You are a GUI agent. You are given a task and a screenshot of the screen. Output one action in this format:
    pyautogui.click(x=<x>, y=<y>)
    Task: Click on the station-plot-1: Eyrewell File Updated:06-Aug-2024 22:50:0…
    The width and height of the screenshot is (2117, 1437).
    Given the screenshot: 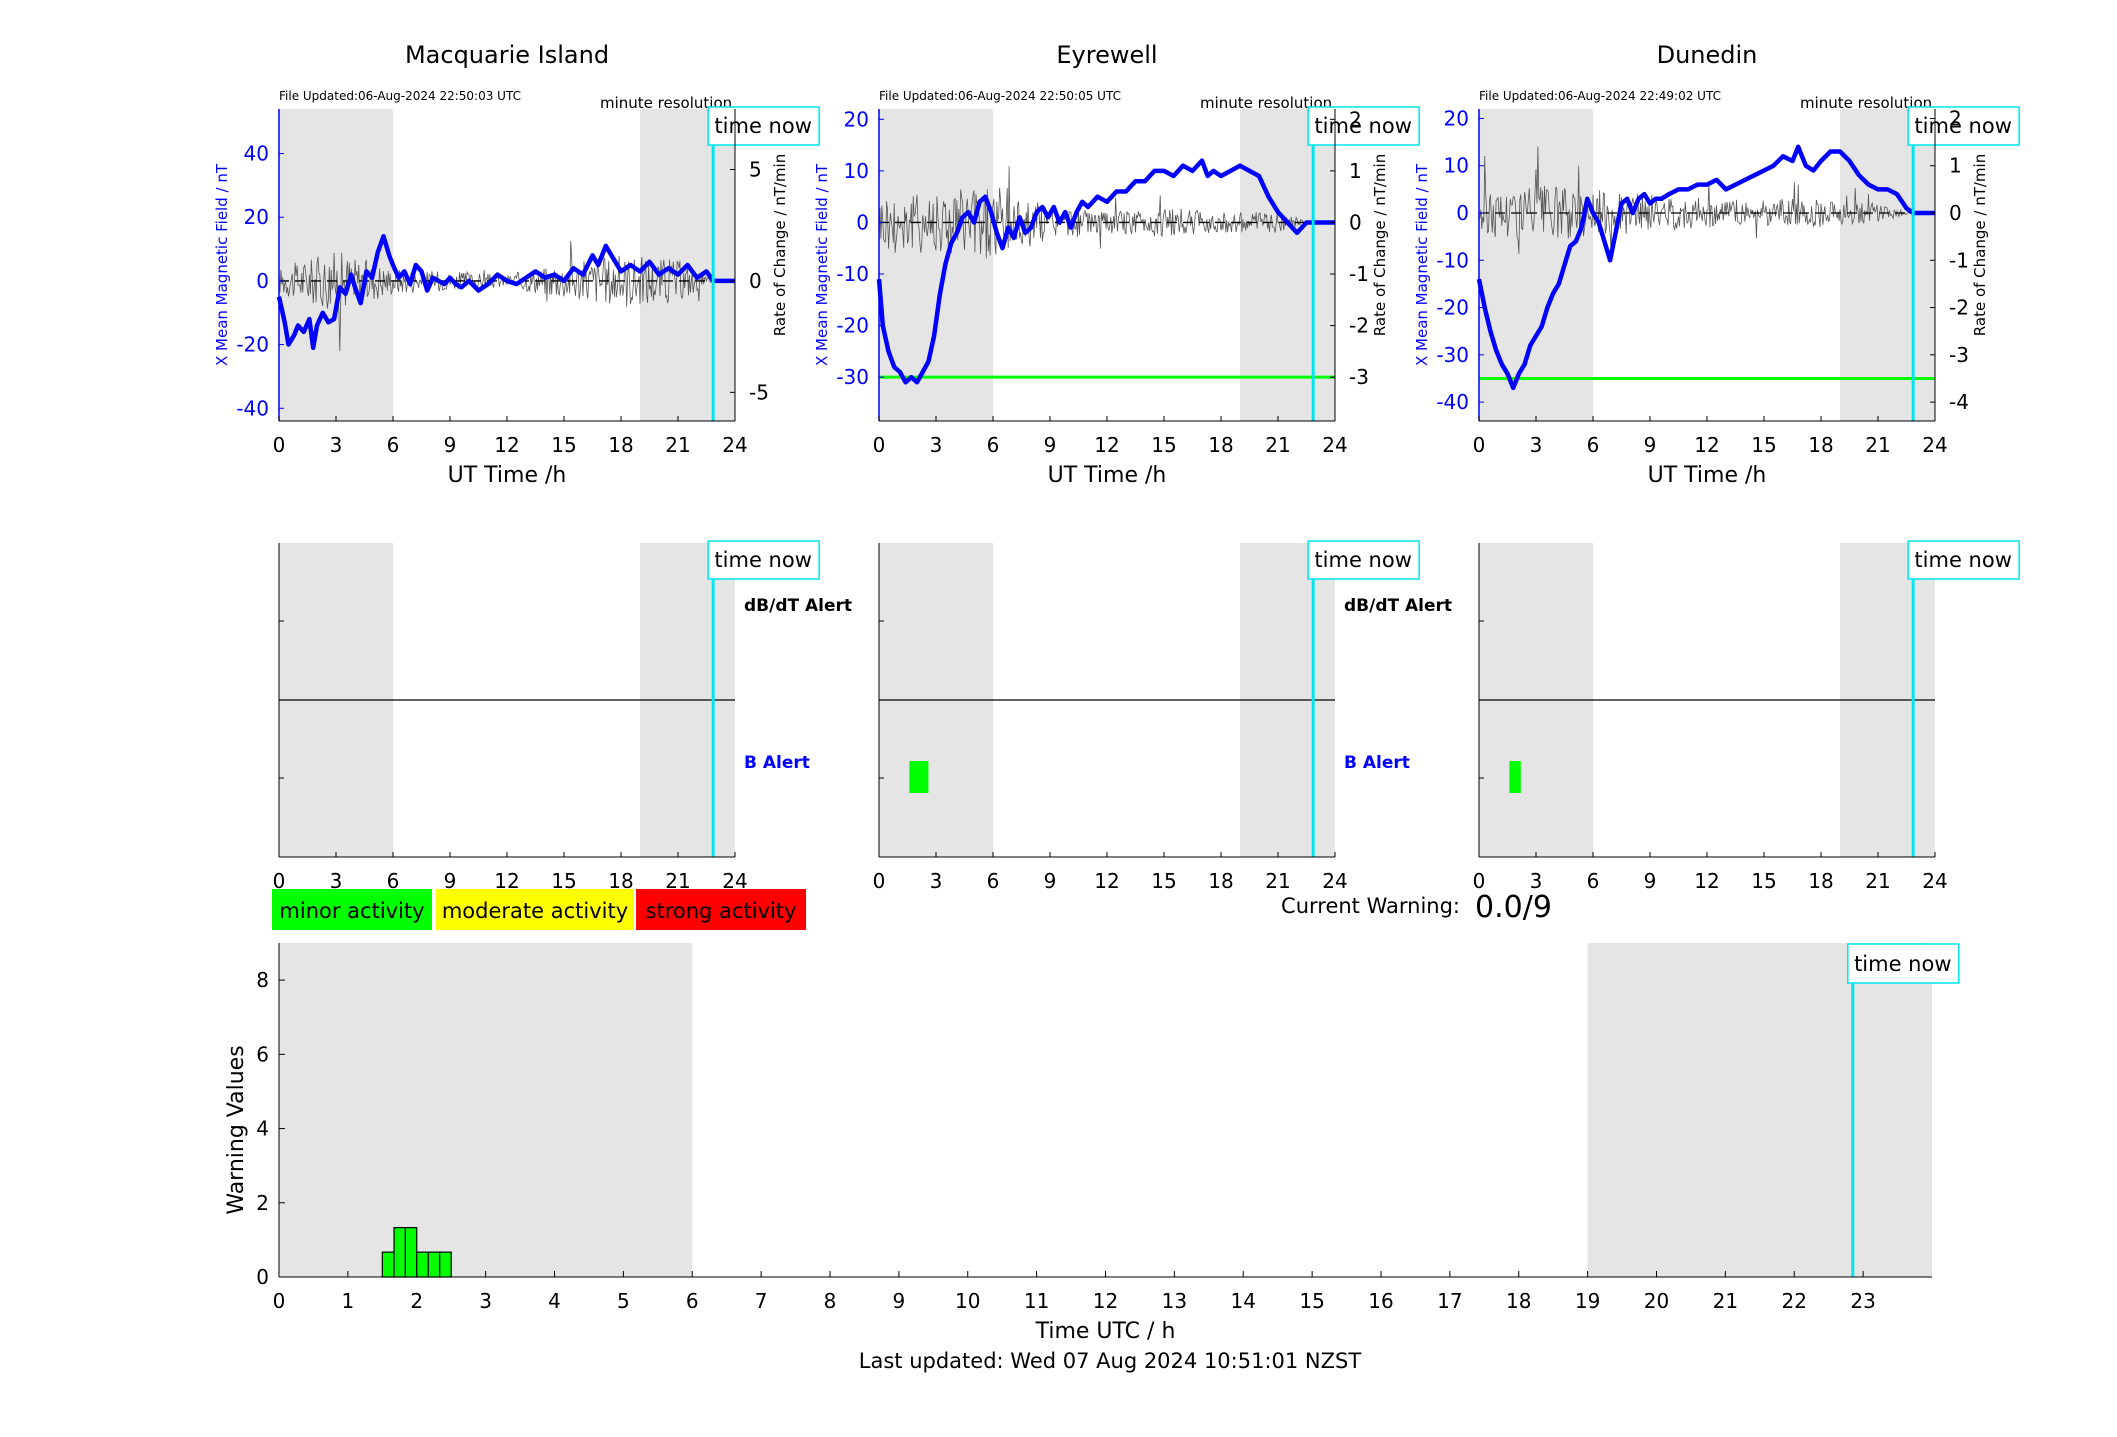 What is the action you would take?
    pyautogui.click(x=1116, y=264)
    